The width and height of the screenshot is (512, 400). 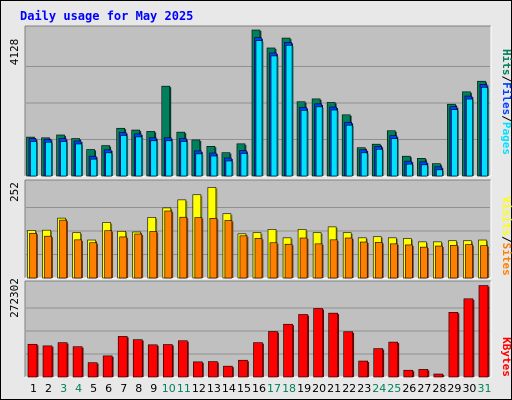 What do you see at coordinates (93, 388) in the screenshot?
I see `day-tick-label: 5` at bounding box center [93, 388].